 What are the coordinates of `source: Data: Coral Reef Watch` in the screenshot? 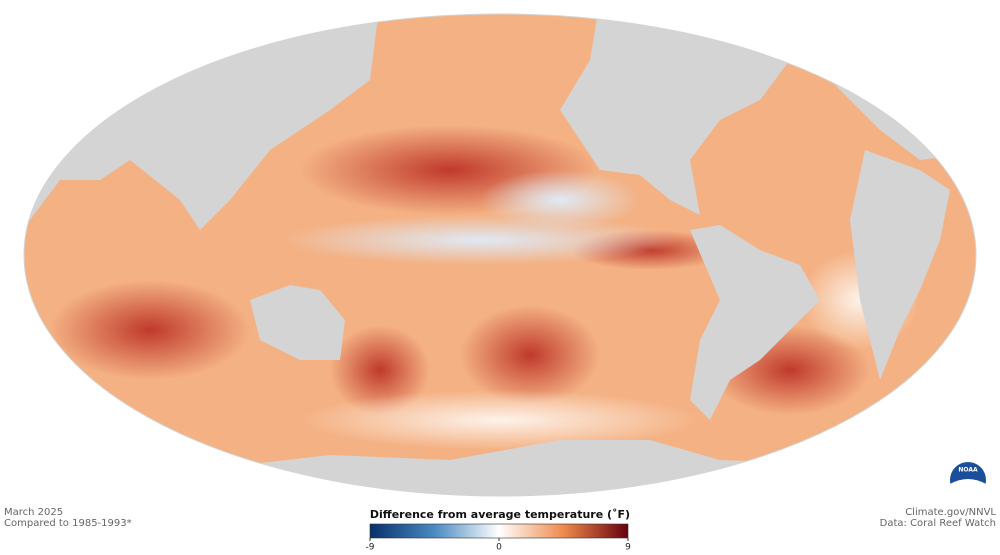 It's located at (938, 523).